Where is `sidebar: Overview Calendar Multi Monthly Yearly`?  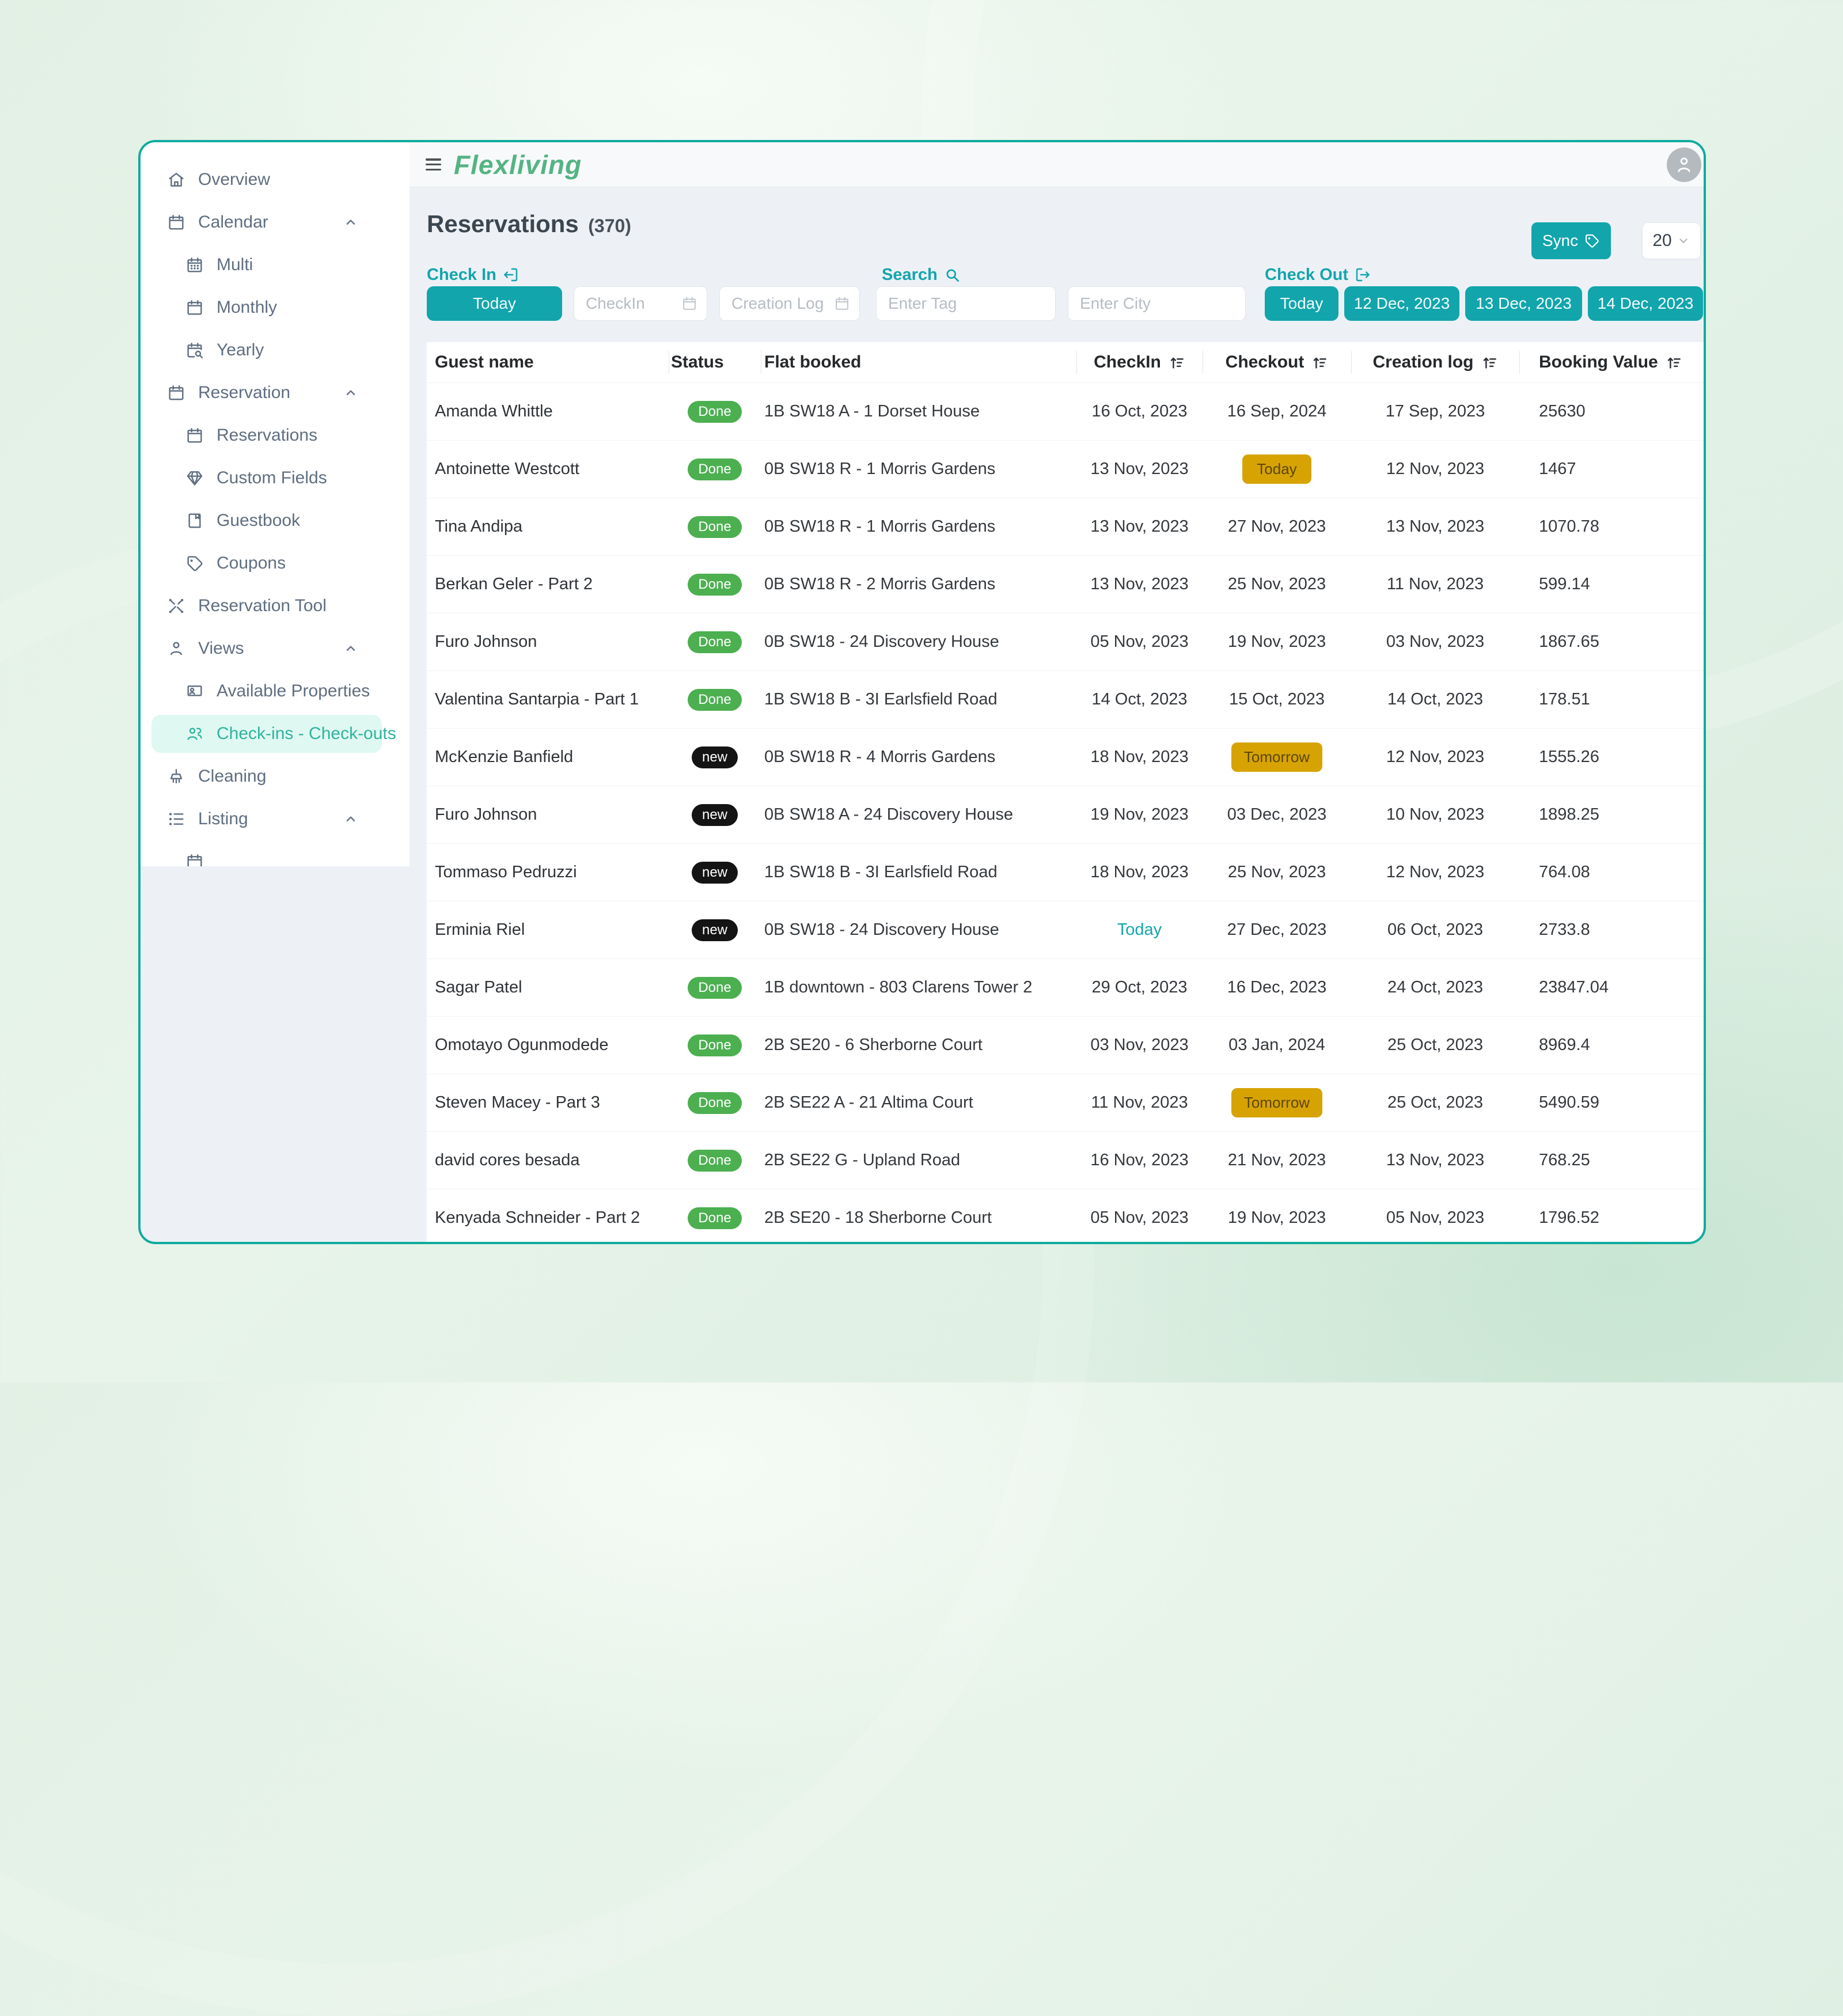 sidebar: Overview Calendar Multi Monthly Yearly is located at coordinates (275, 504).